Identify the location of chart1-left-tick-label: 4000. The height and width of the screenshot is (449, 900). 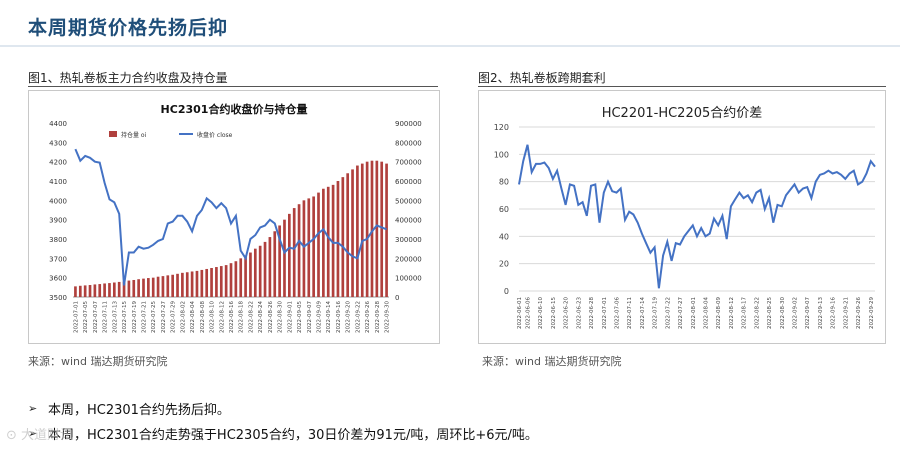
(58, 201).